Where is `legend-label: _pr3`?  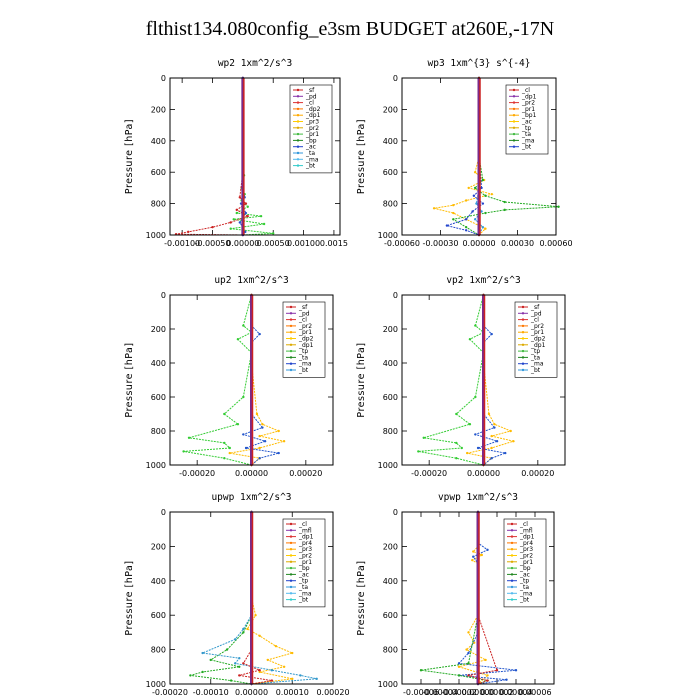 legend-label: _pr3 is located at coordinates (305, 549).